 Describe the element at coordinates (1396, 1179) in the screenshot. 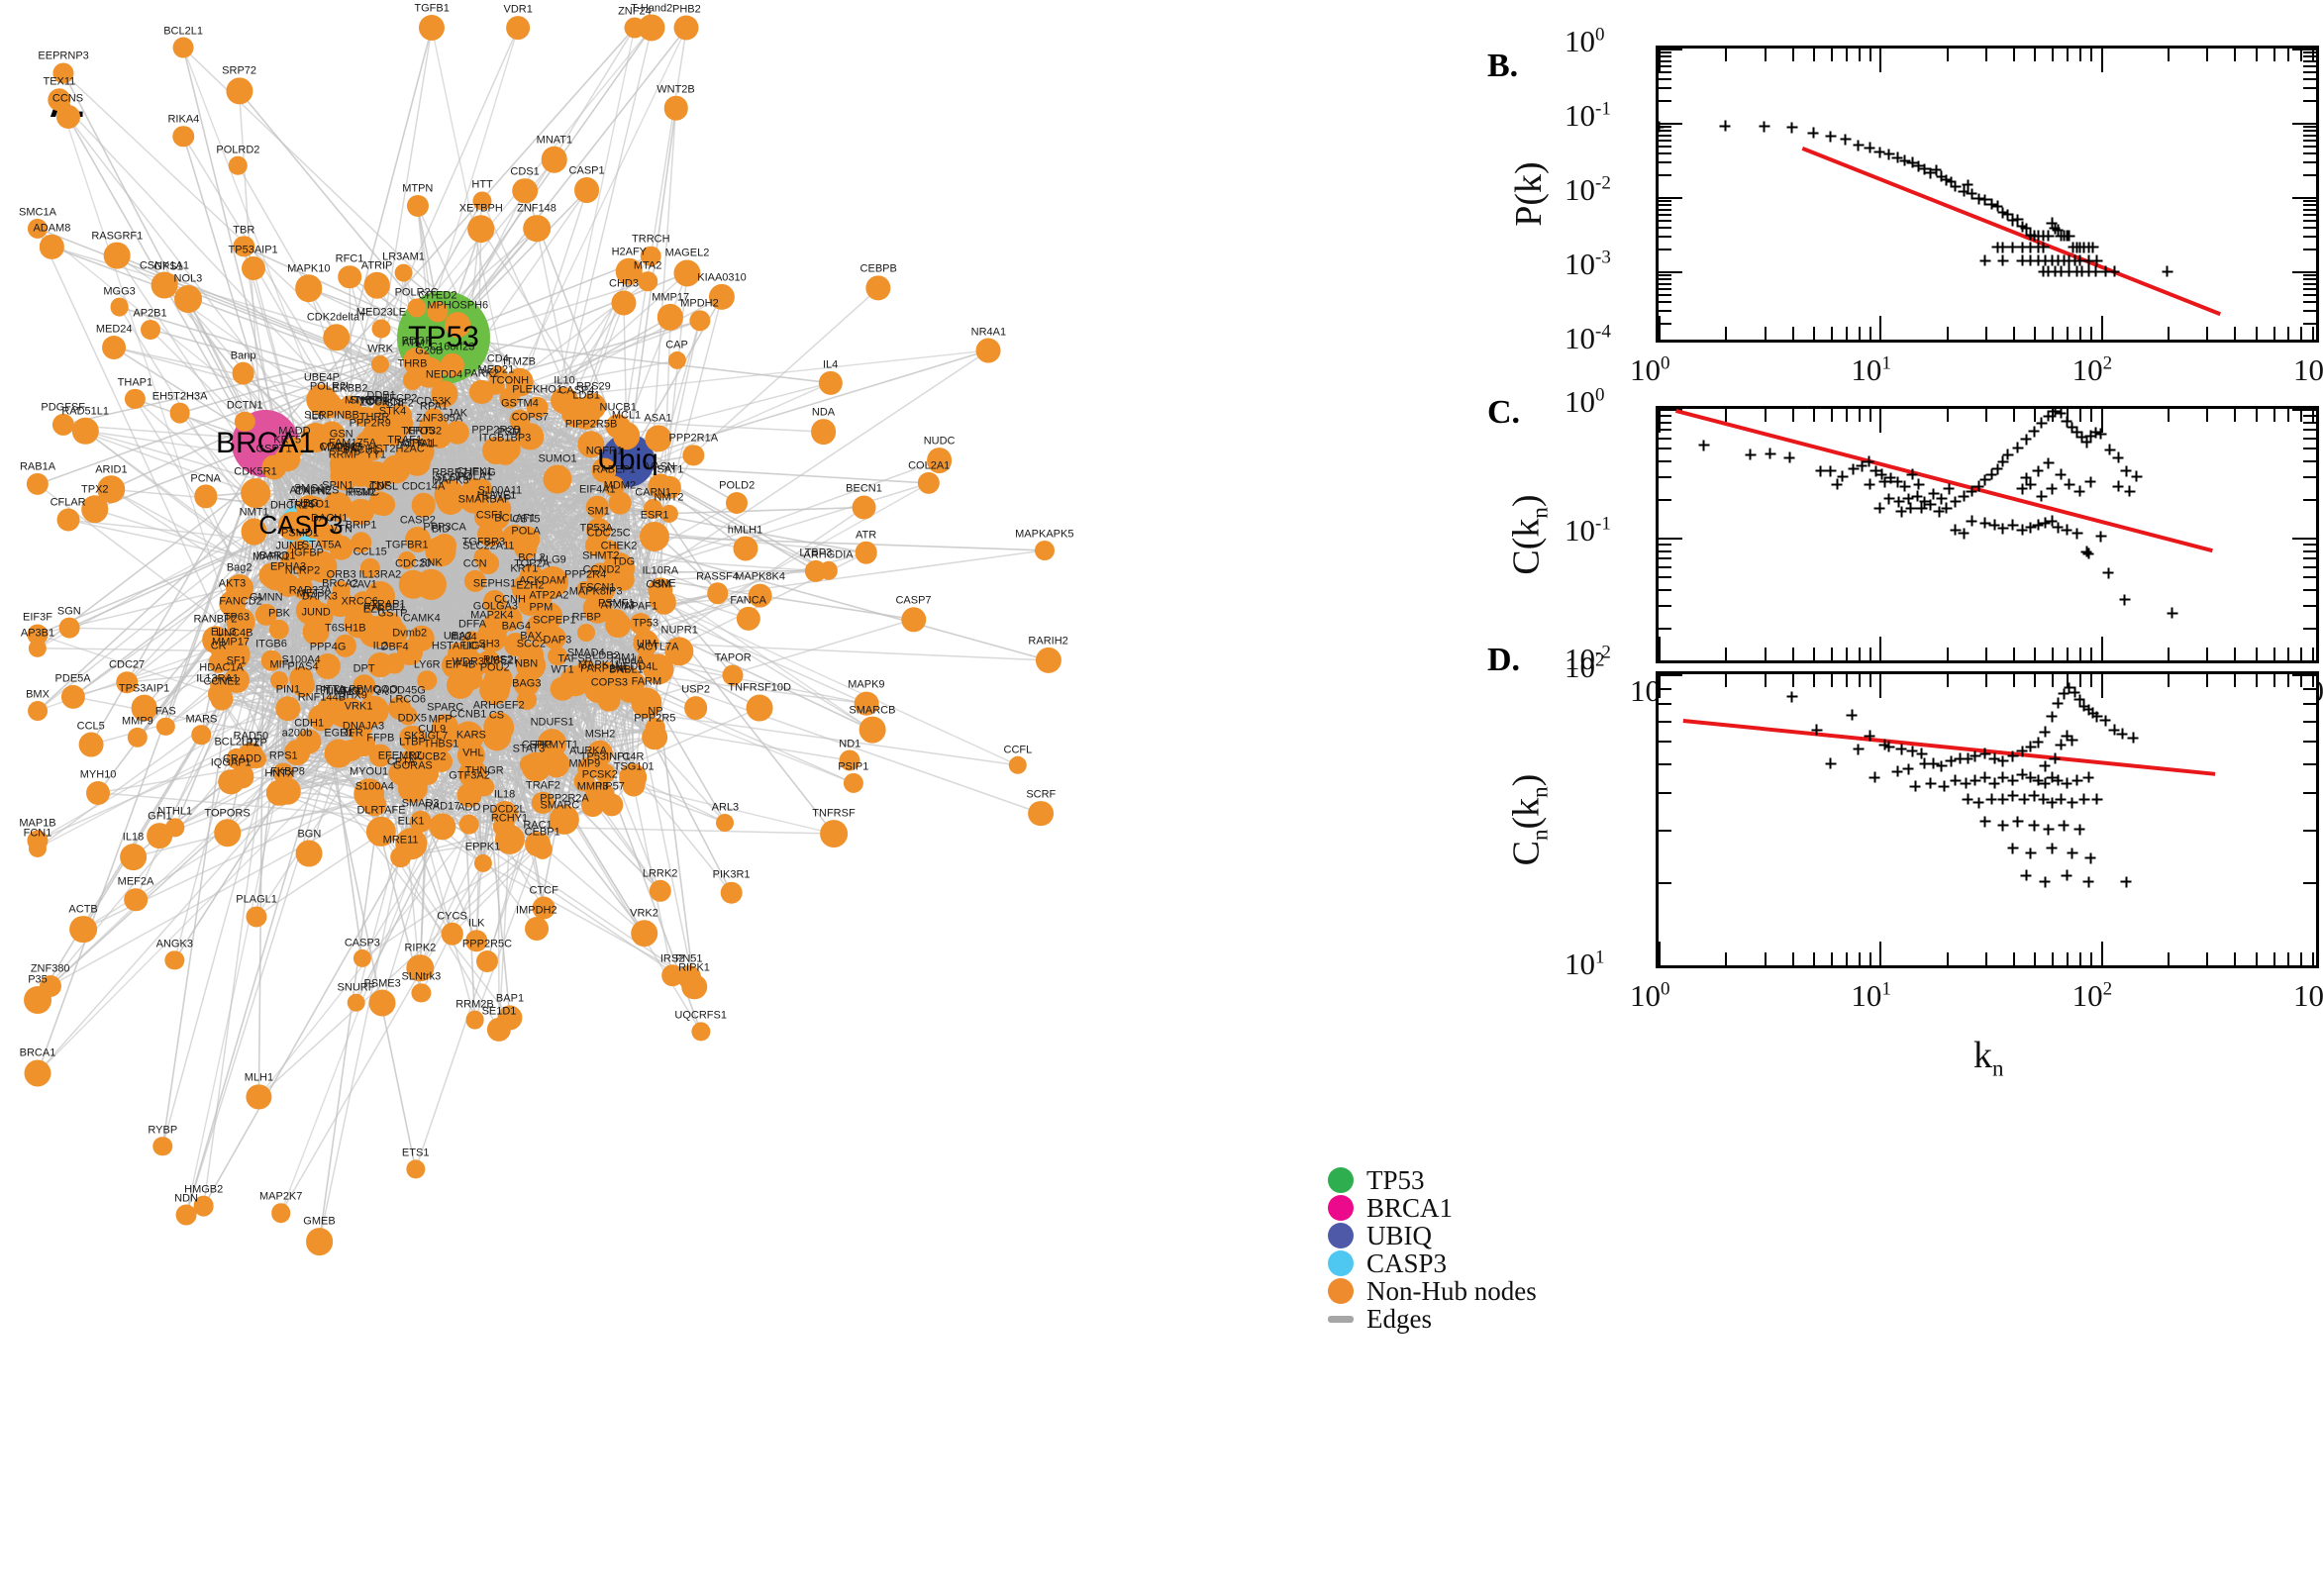

I see `legend-label-tp53: TP53` at that location.